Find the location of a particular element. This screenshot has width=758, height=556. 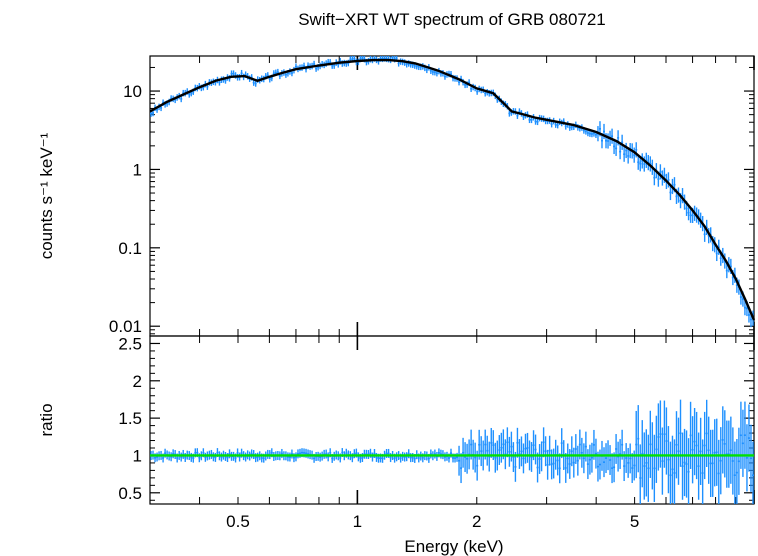

spectrum-y-axis-label: counts s⁻¹ keV⁻¹ is located at coordinates (46, 195).